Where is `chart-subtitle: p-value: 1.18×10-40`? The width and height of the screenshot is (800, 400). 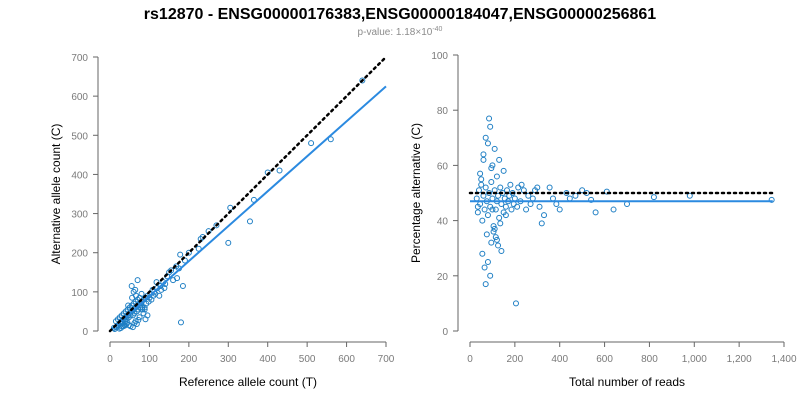 chart-subtitle: p-value: 1.18×10-40 is located at coordinates (400, 32).